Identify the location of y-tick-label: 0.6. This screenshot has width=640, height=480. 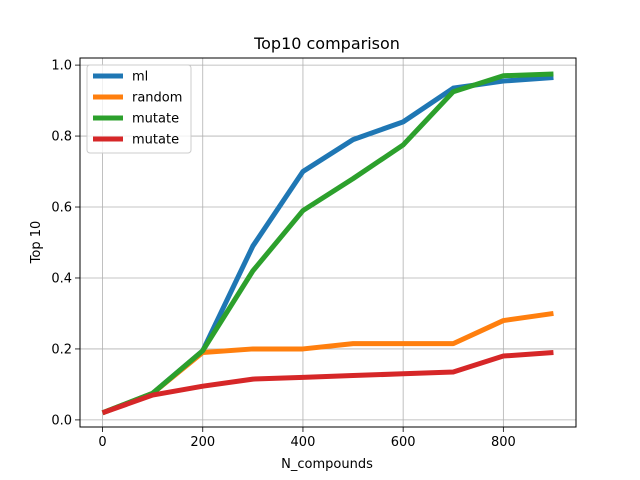
(61, 208).